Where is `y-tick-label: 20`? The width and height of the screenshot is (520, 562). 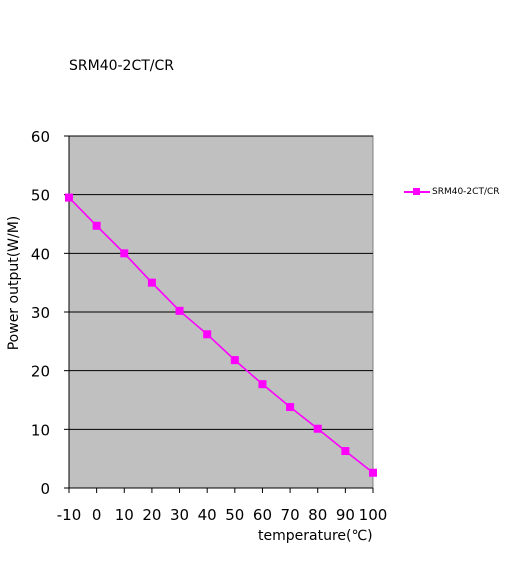 y-tick-label: 20 is located at coordinates (40, 372).